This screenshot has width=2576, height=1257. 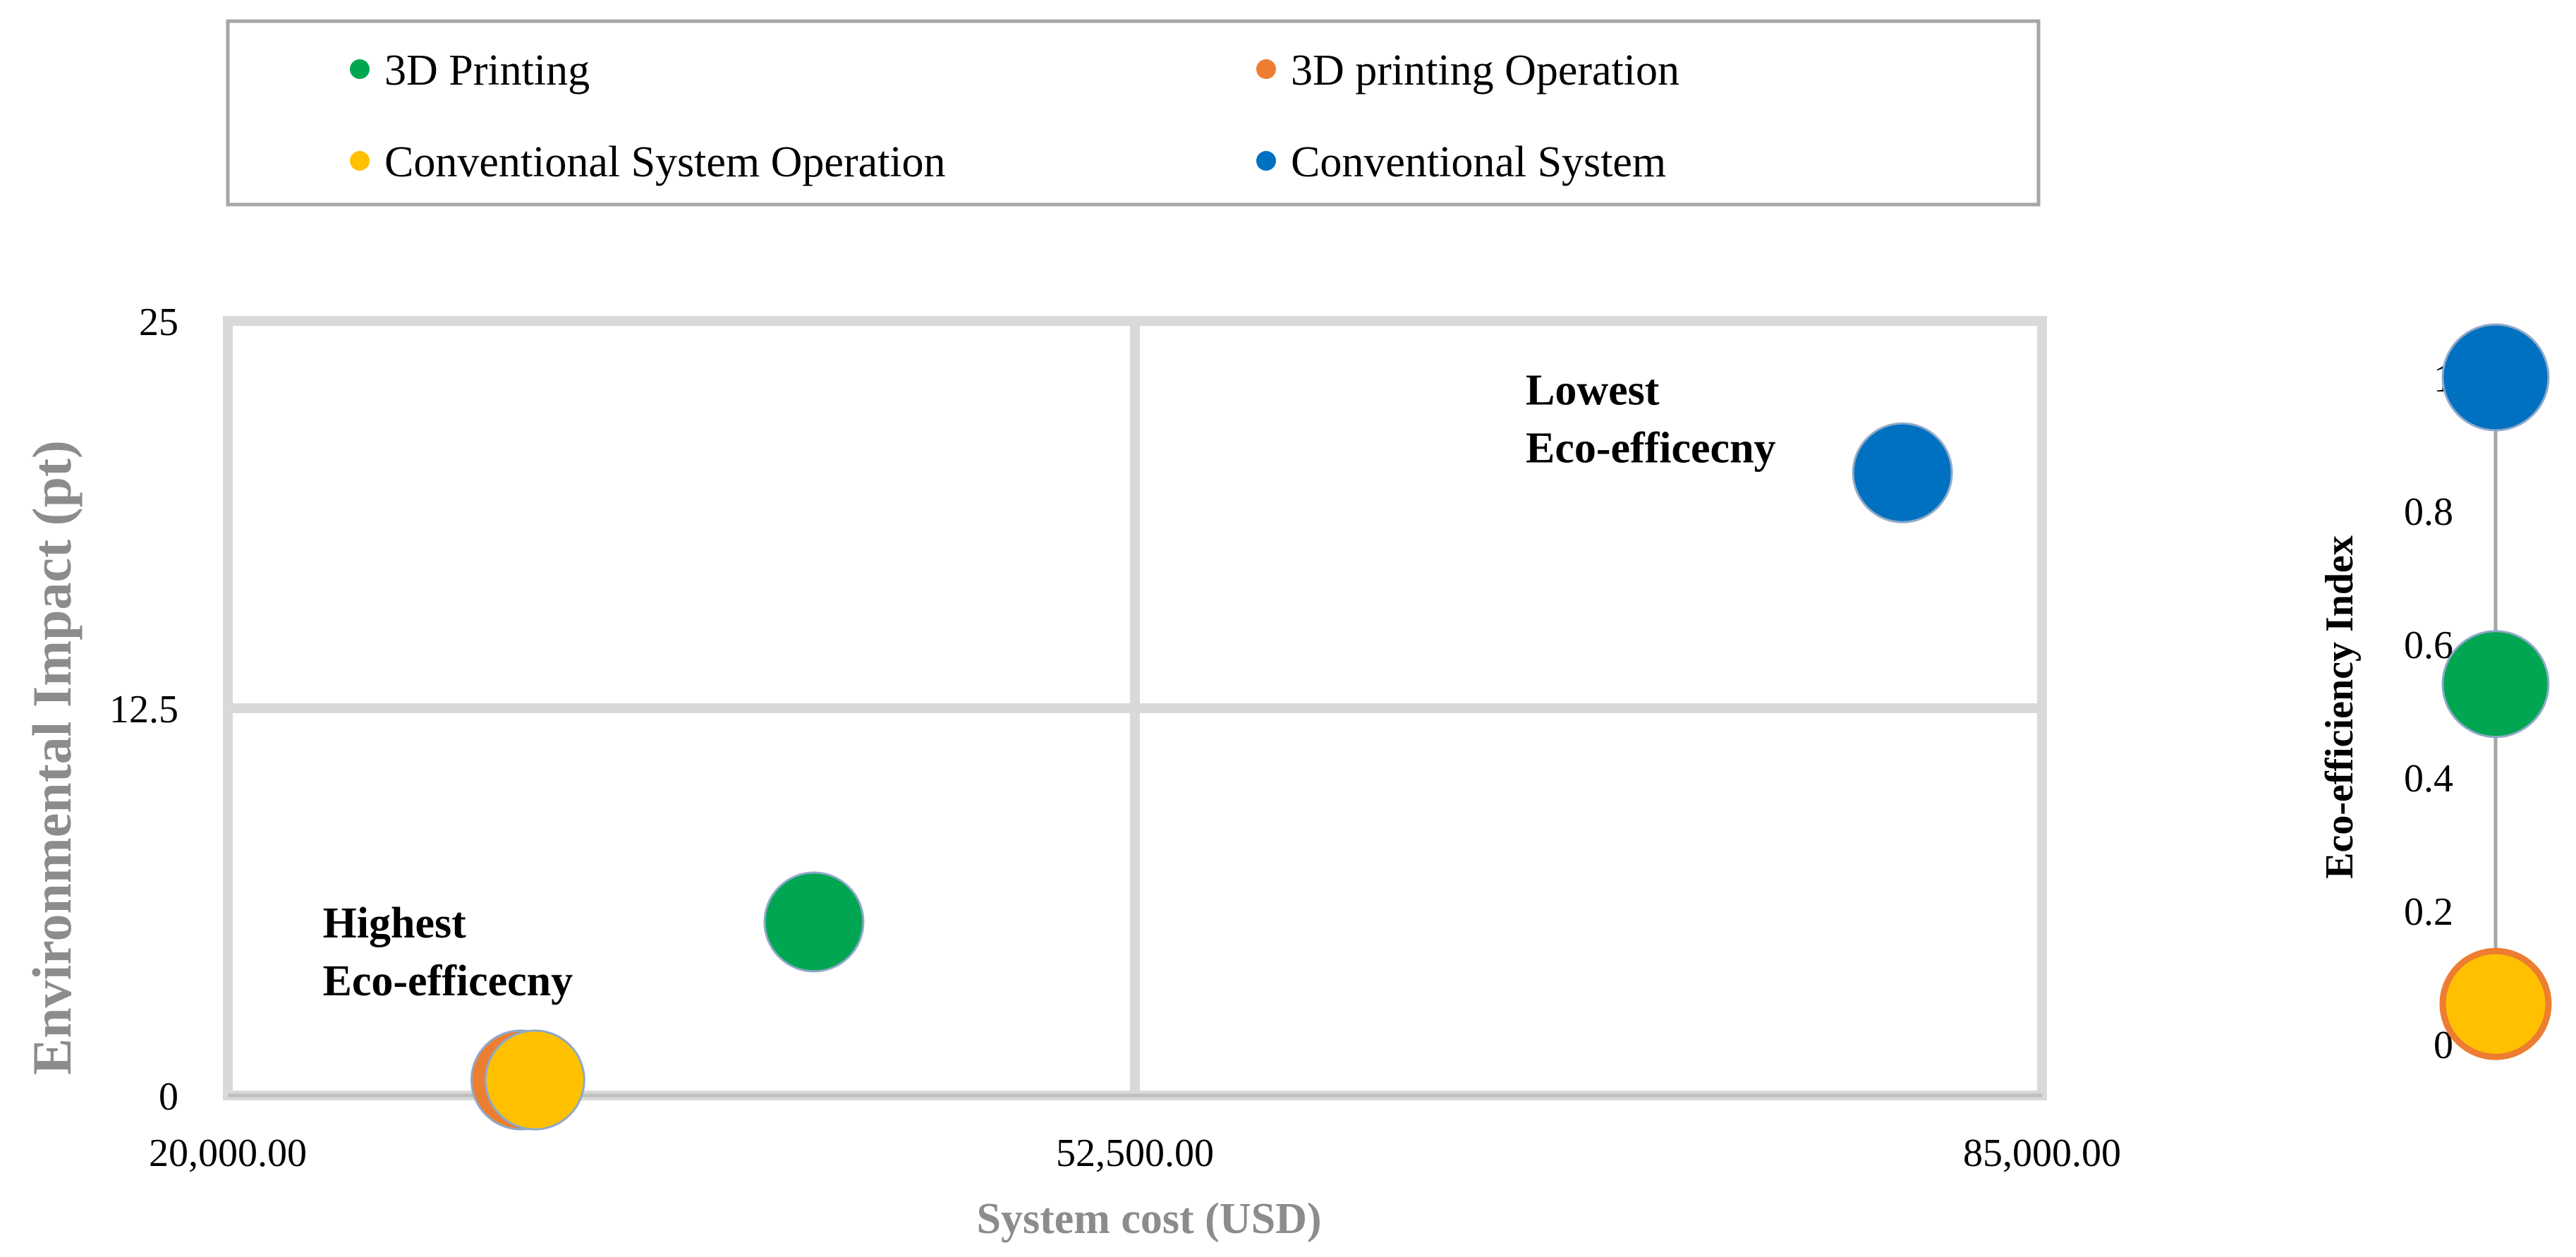 I want to click on index-tick-label: 0.2, so click(x=2428, y=912).